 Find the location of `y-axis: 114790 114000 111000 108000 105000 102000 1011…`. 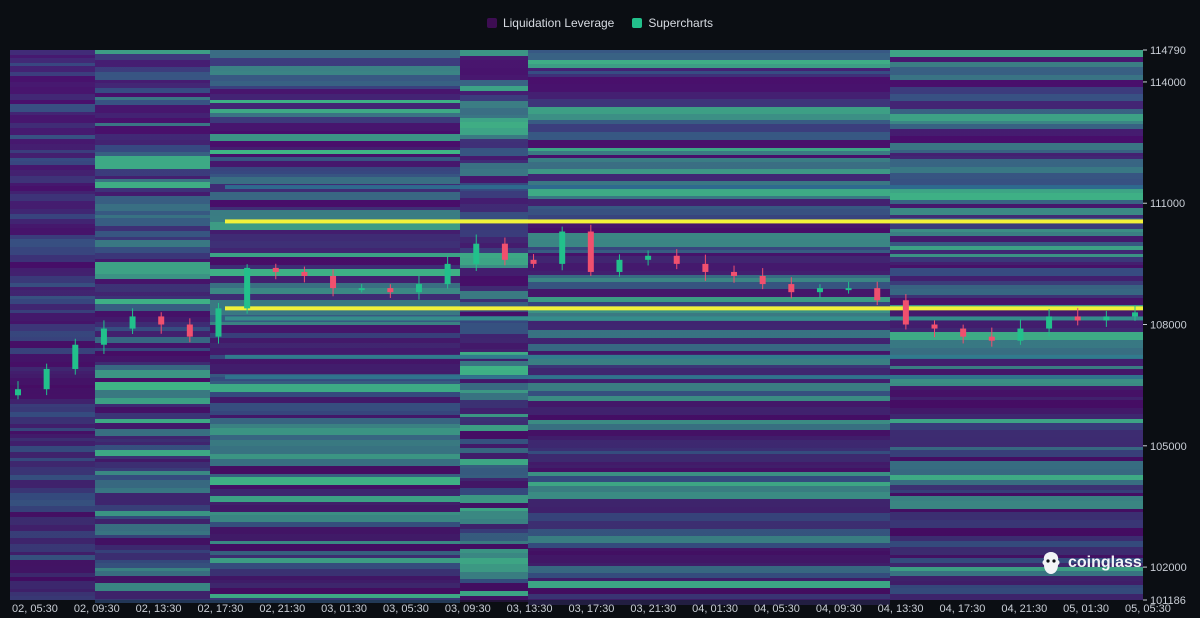

y-axis: 114790 114000 111000 108000 105000 102000 1011… is located at coordinates (1165, 326).